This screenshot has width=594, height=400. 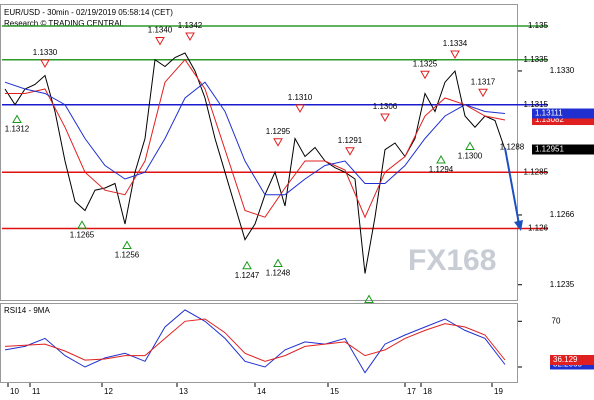 What do you see at coordinates (278, 273) in the screenshot?
I see `swing-label: 1.1248` at bounding box center [278, 273].